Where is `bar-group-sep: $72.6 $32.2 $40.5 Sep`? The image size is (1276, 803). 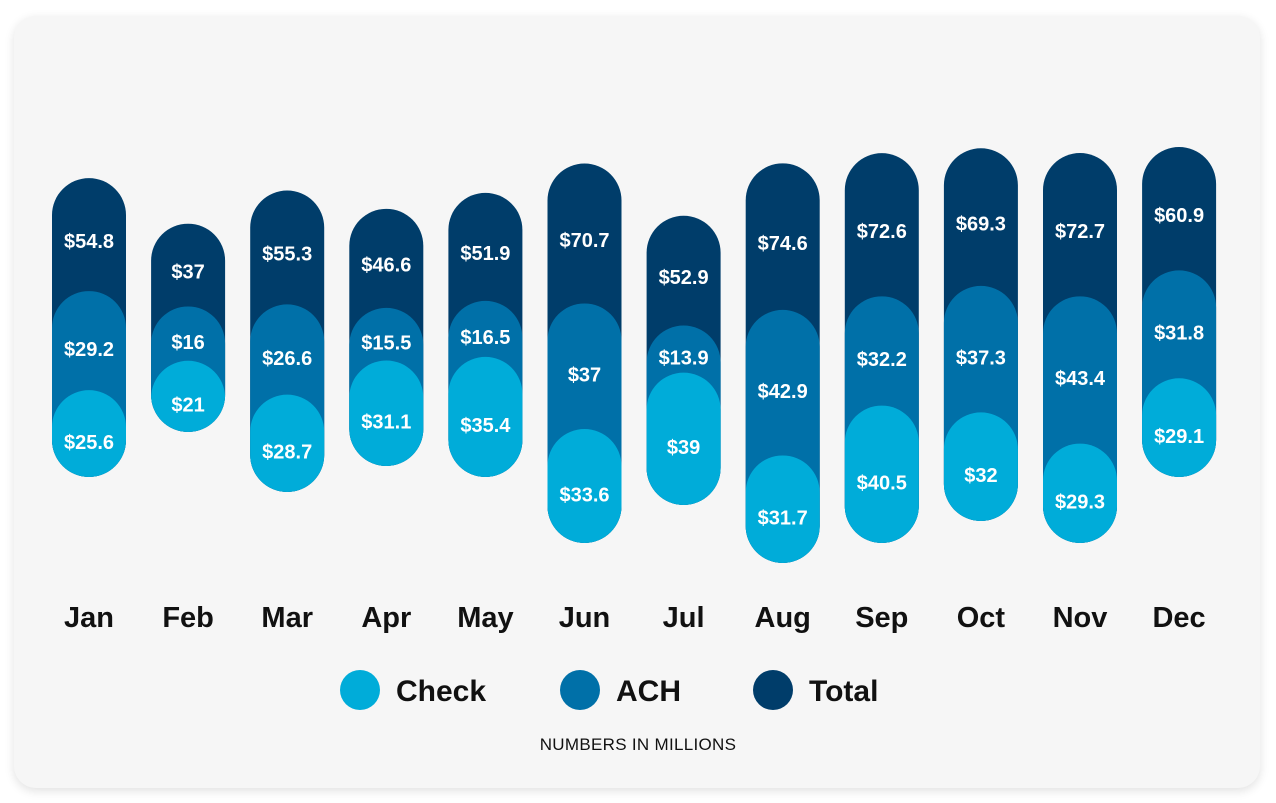
bar-group-sep: $72.6 $32.2 $40.5 Sep is located at coordinates (881, 393).